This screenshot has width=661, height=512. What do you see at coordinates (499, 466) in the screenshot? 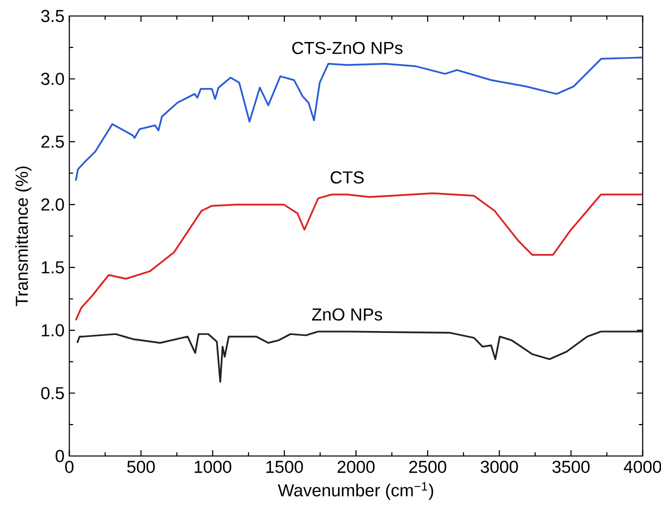
I see `x-tick-label: 3000` at bounding box center [499, 466].